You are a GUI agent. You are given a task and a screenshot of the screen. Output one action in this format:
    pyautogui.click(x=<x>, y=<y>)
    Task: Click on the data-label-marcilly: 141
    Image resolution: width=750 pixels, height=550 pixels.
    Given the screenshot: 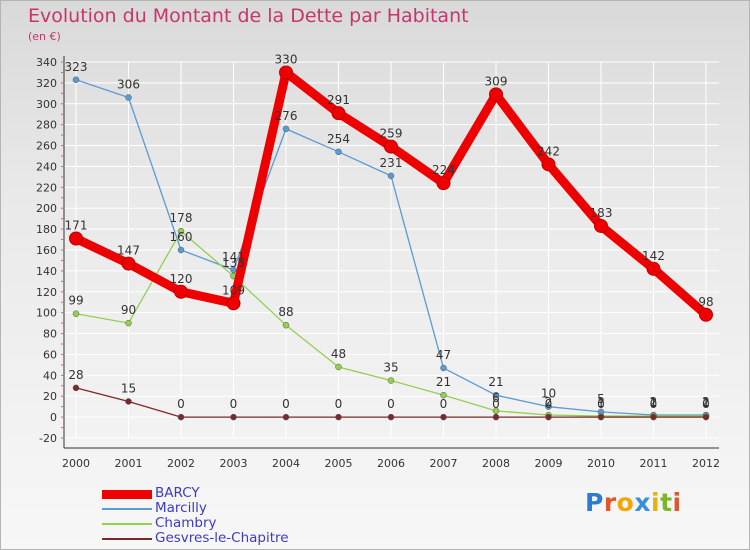 What is the action you would take?
    pyautogui.click(x=233, y=257)
    